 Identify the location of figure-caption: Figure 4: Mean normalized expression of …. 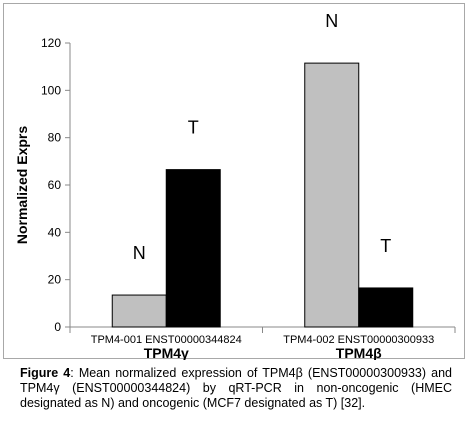
(236, 388).